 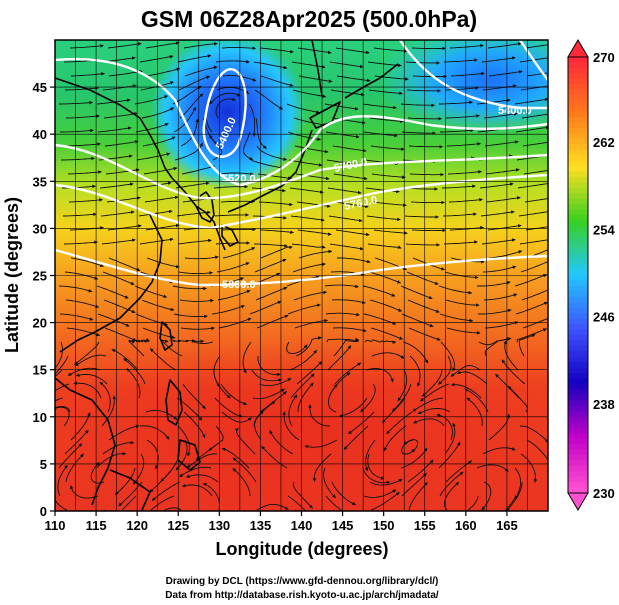 What do you see at coordinates (166, 336) in the screenshot?
I see `coastline-taiwan` at bounding box center [166, 336].